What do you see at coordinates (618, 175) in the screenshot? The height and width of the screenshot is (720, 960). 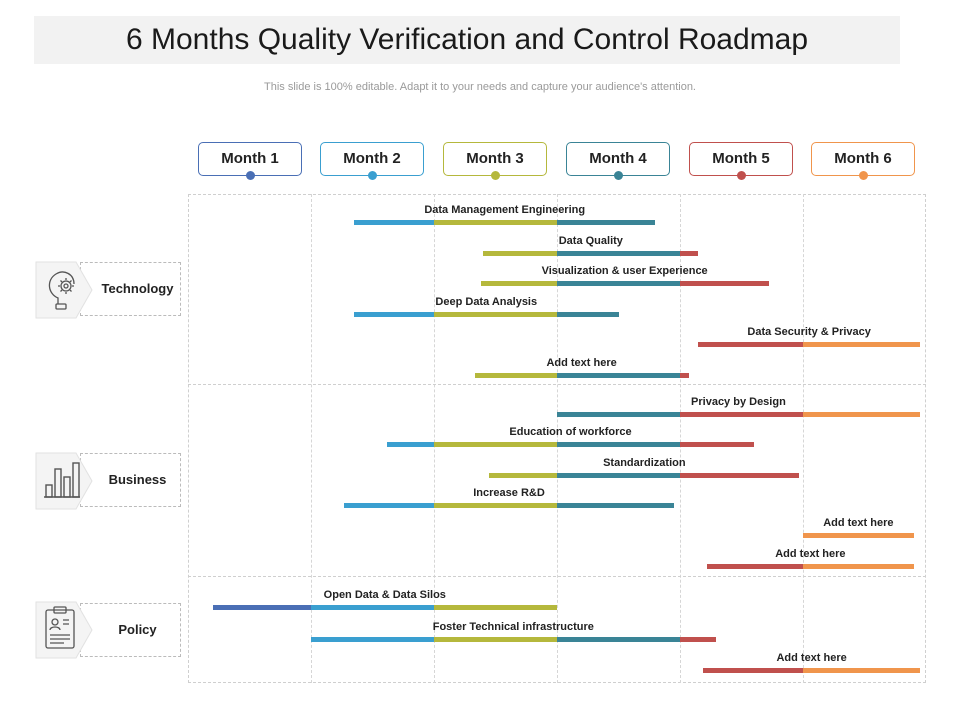 I see `month-4-dot` at bounding box center [618, 175].